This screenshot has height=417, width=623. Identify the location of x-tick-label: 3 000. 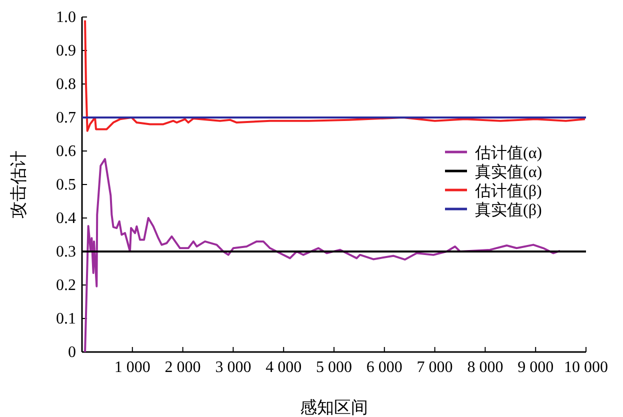
(233, 367).